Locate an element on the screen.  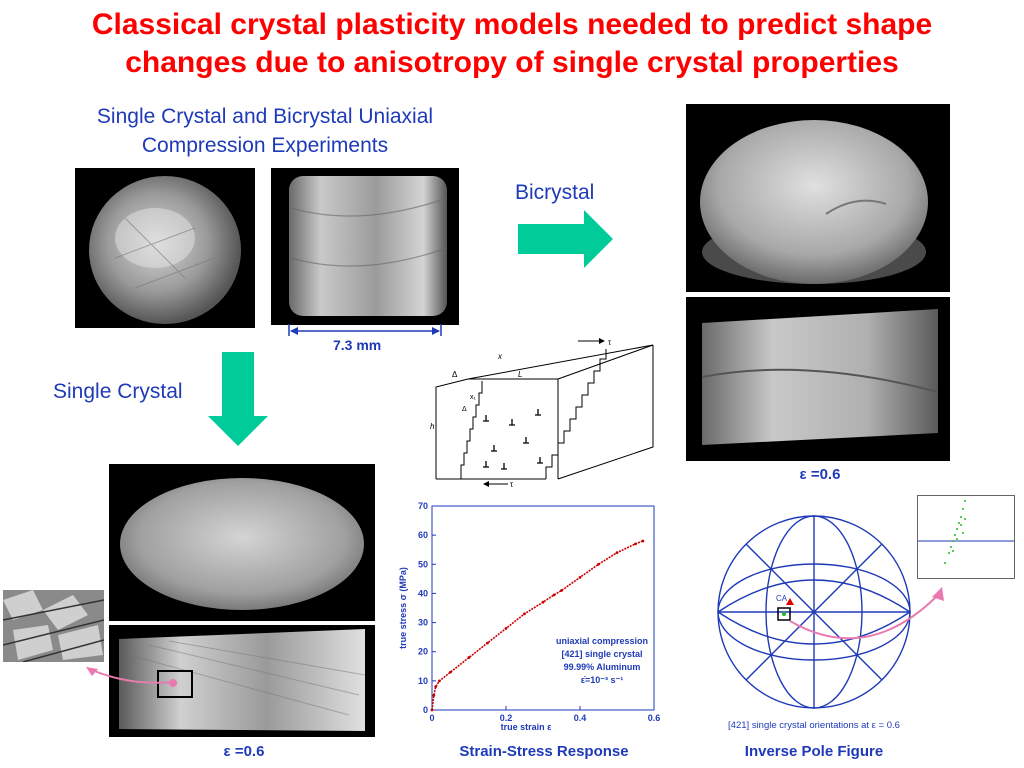
subtitle-line-2: Compression Experiments is located at coordinates (265, 145).